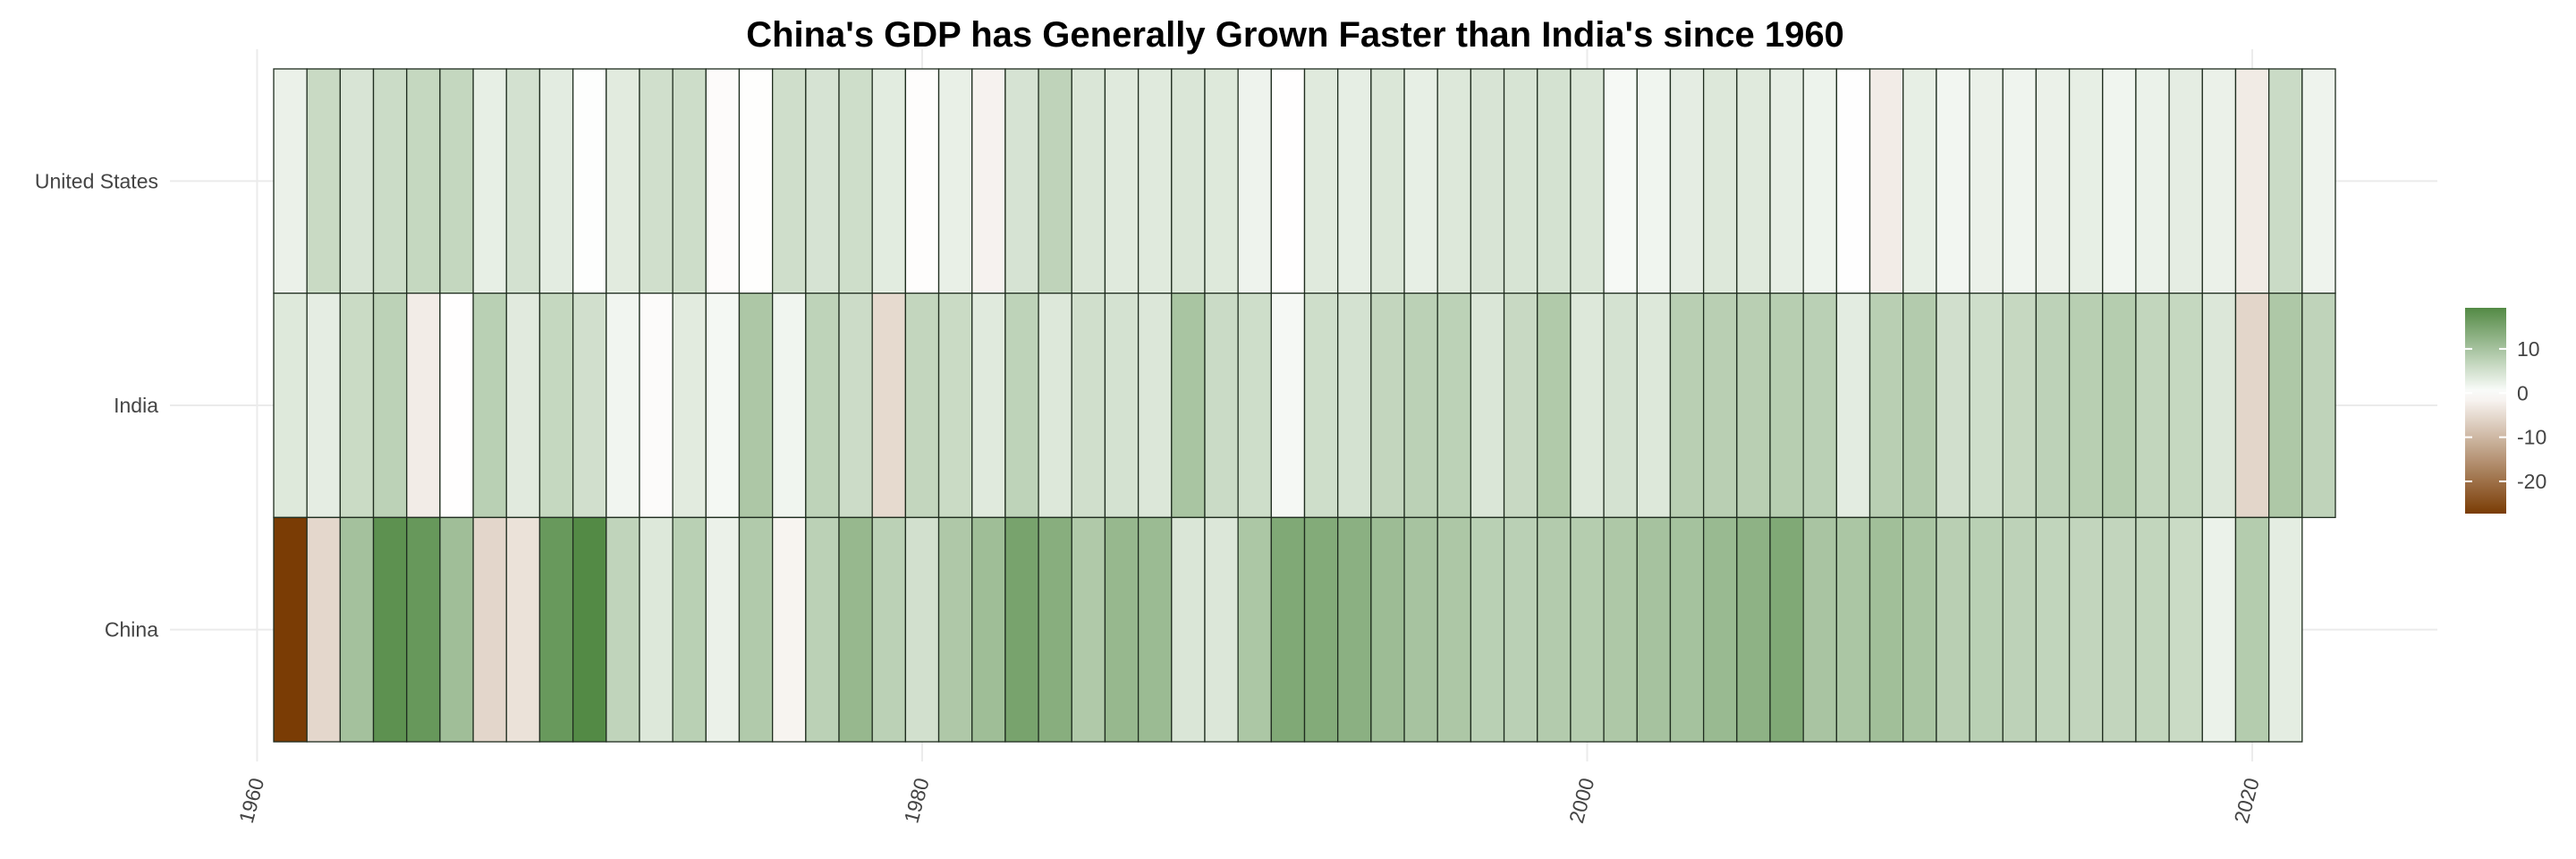  I want to click on x-tick-label: 2000, so click(1581, 801).